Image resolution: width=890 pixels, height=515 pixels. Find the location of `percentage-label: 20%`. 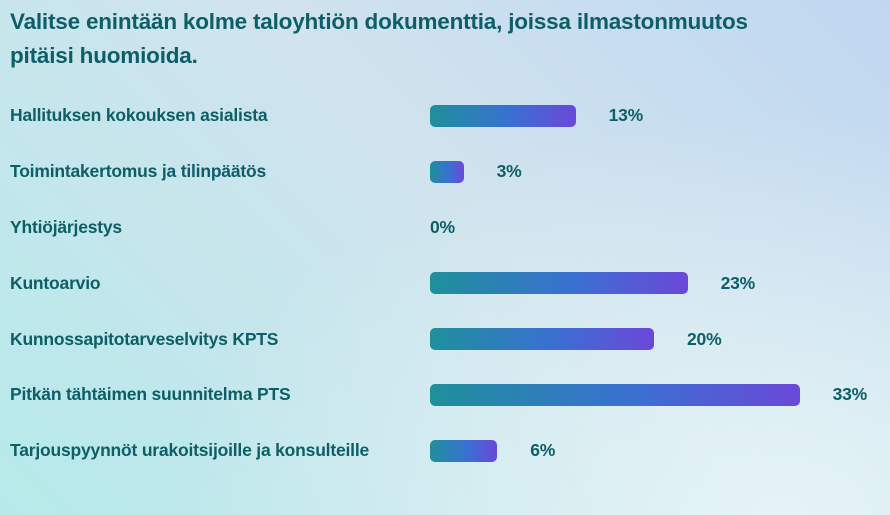

percentage-label: 20% is located at coordinates (704, 338).